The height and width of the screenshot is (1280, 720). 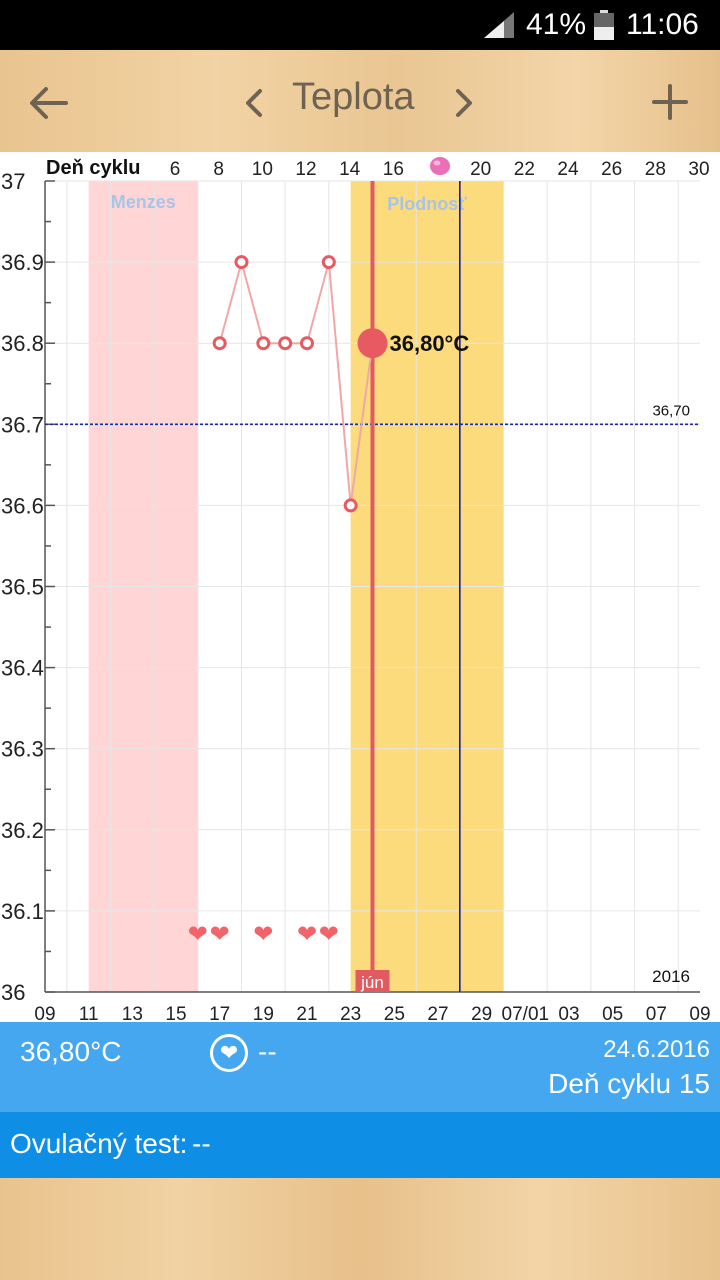 What do you see at coordinates (99, 1143) in the screenshot?
I see `ovulation-test-label: Ovulačný test:` at bounding box center [99, 1143].